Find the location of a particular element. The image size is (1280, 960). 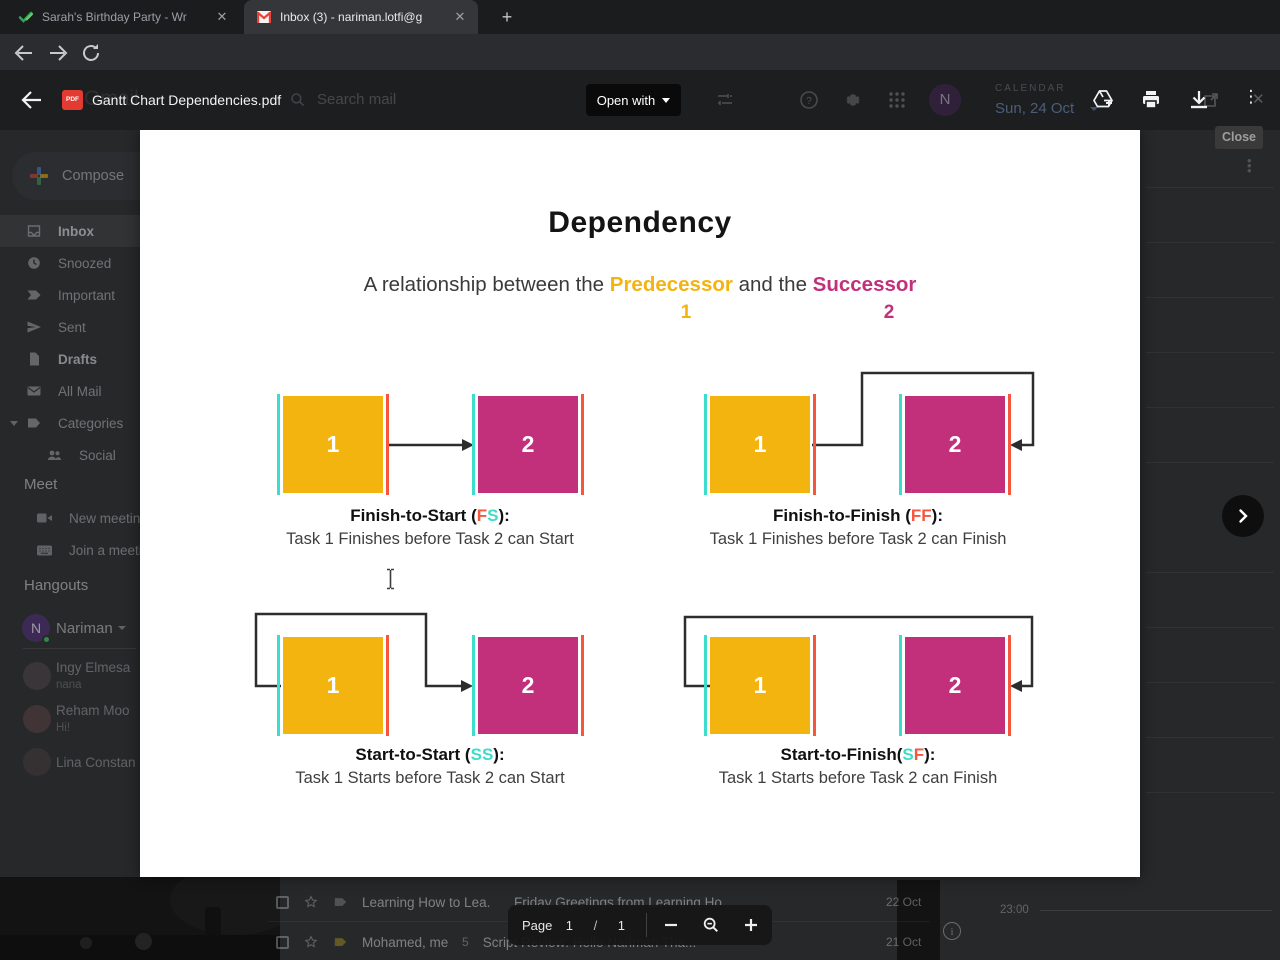

new-tab-button: + is located at coordinates (507, 17).